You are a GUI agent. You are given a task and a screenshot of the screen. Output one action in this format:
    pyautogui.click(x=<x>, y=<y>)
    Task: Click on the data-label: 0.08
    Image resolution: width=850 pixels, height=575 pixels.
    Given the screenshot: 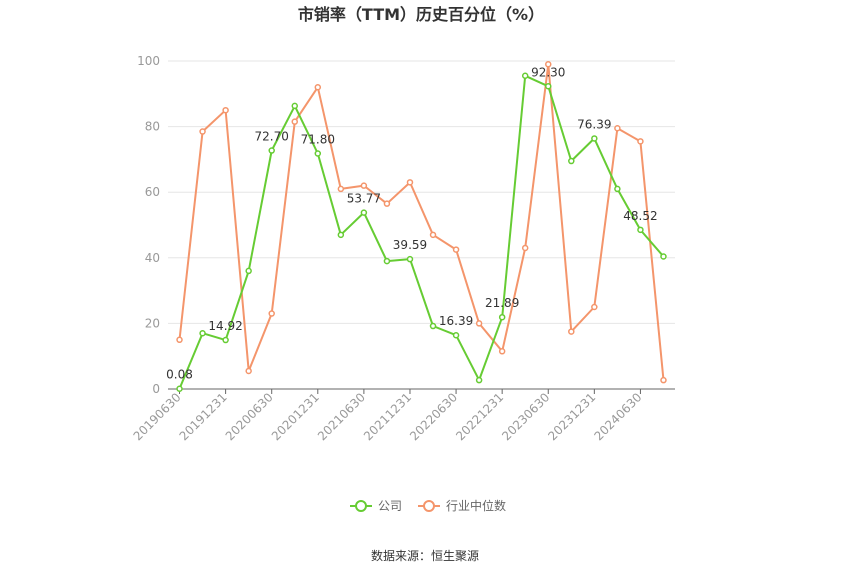 What is the action you would take?
    pyautogui.click(x=179, y=375)
    